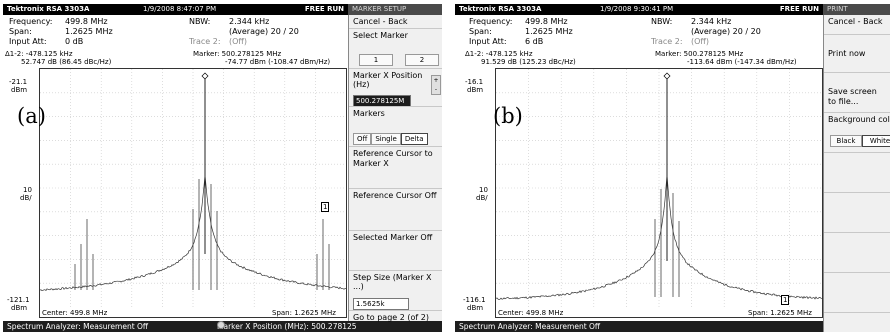  I want to click on step-size-label: Step Size (Marker X ...), so click(392, 282).